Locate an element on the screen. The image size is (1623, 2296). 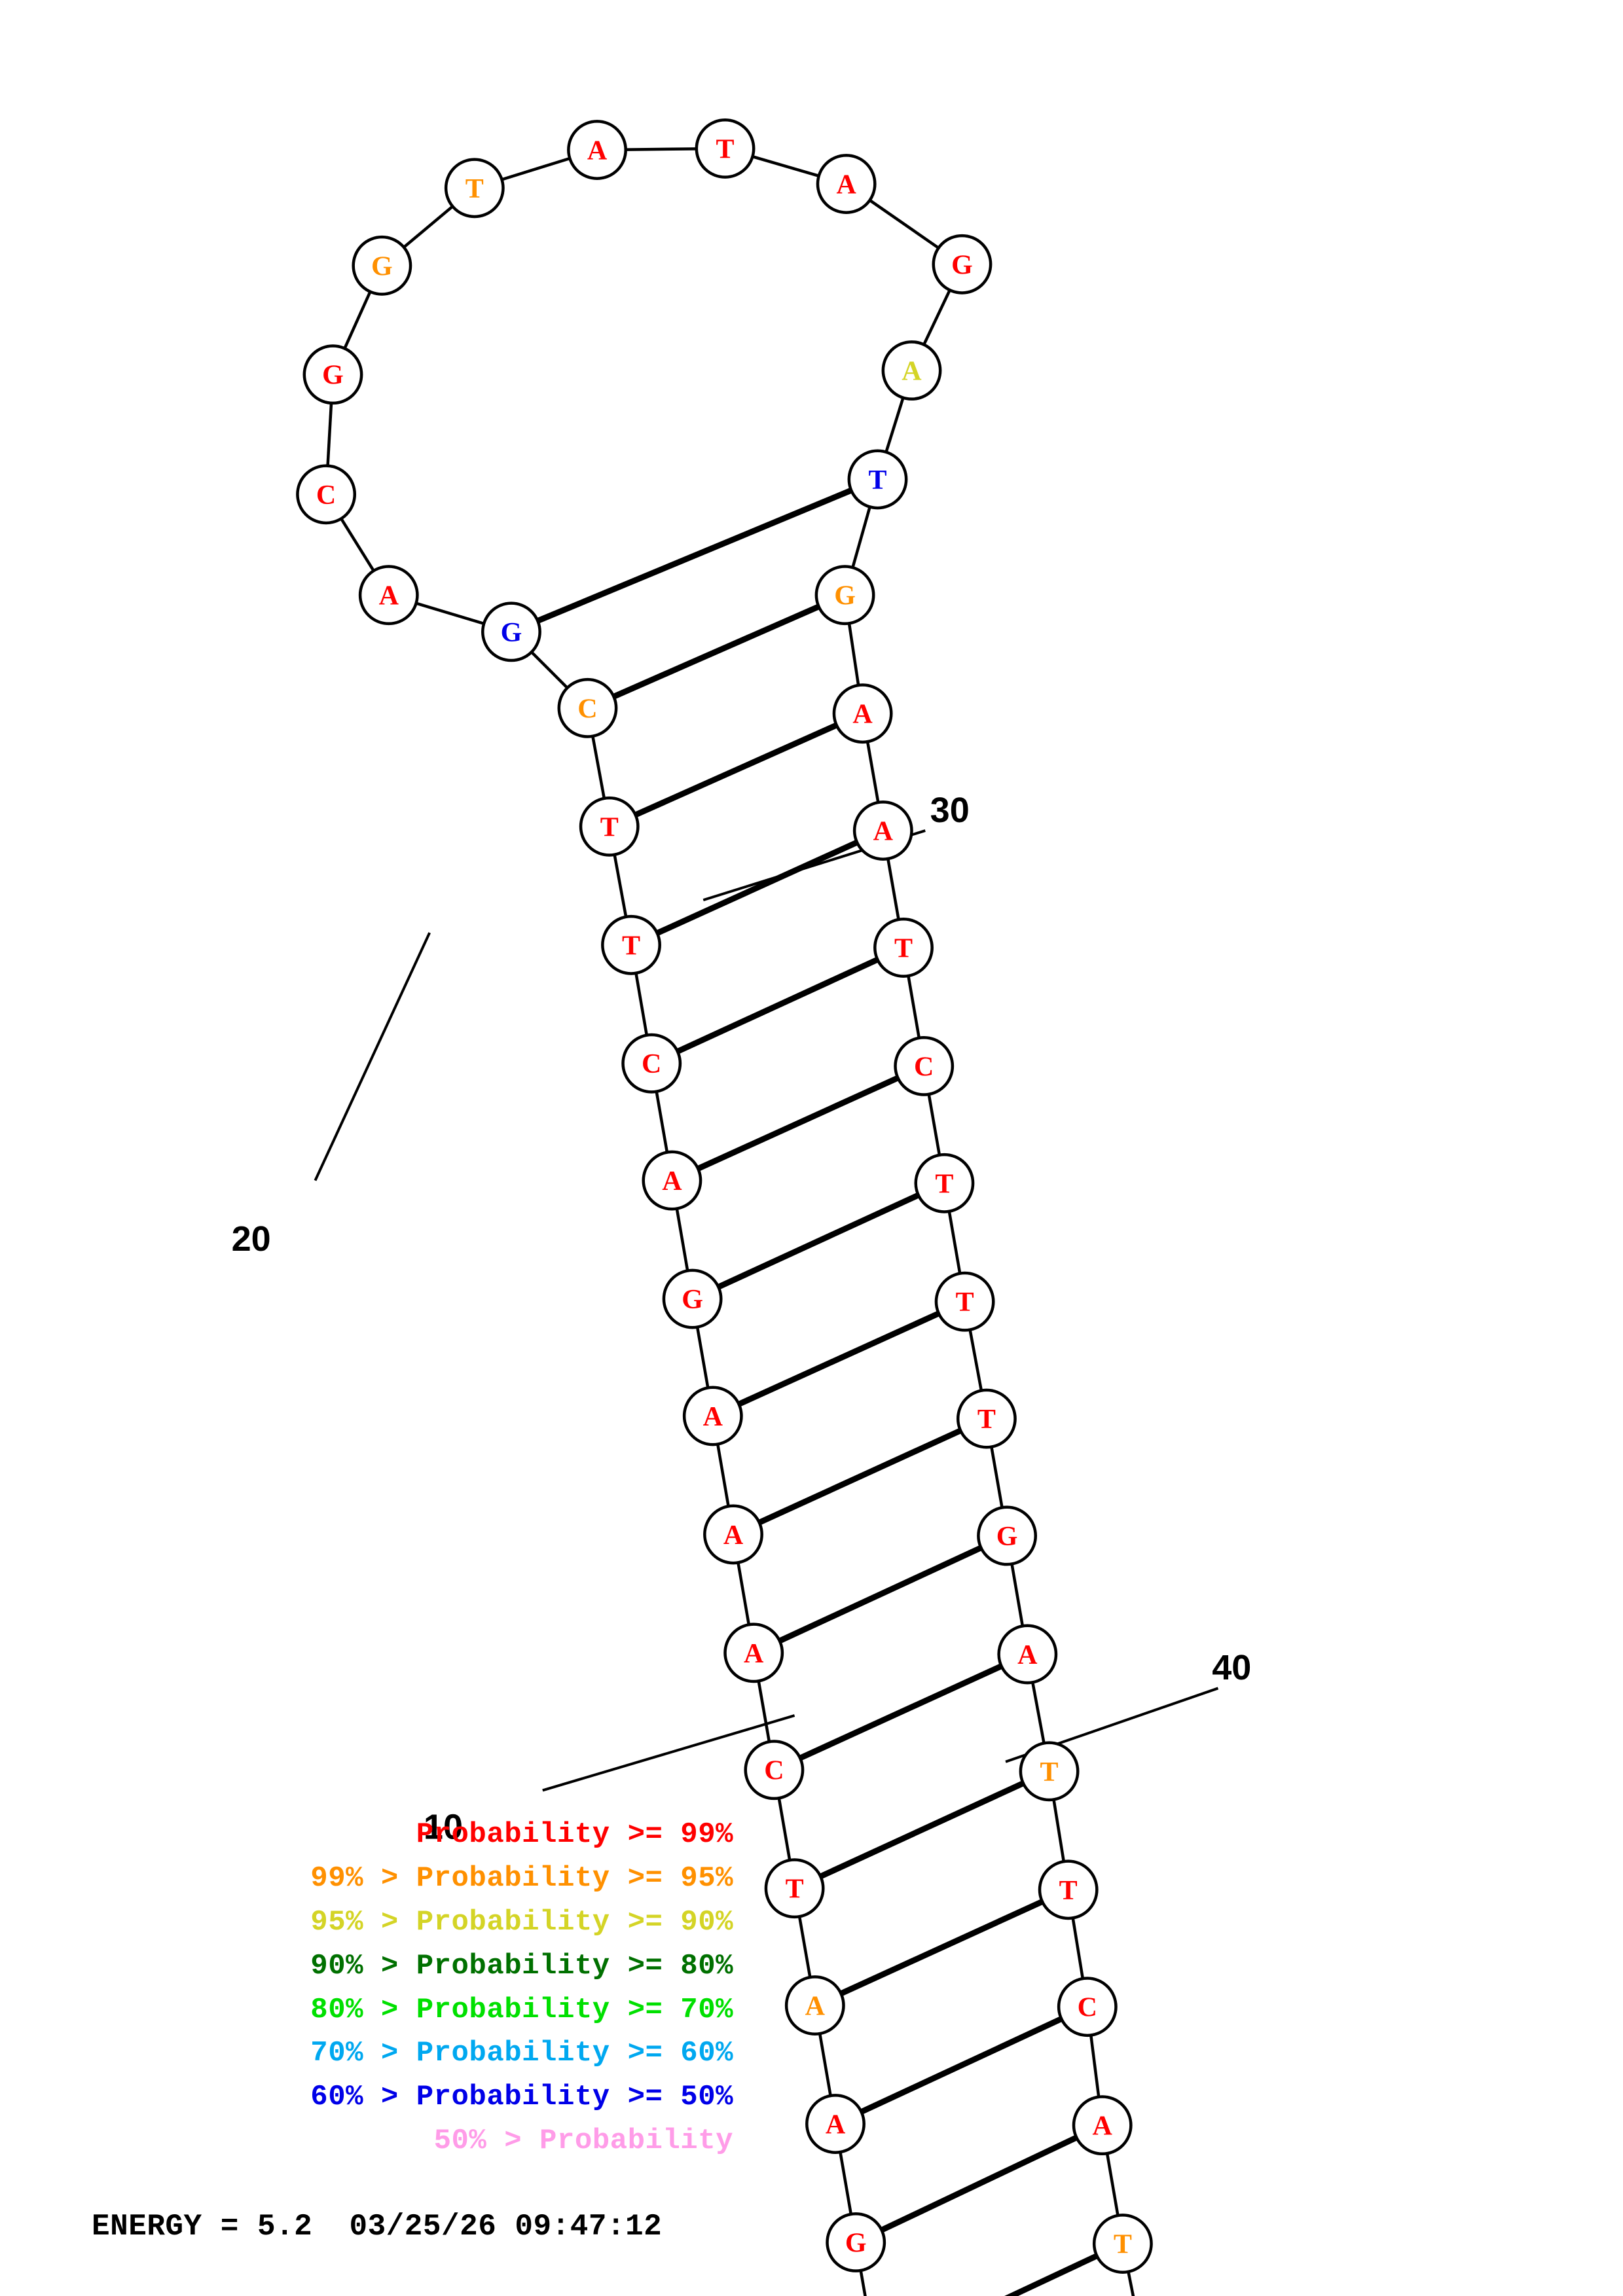
nucleotide-26-G: G is located at coordinates (962, 264).